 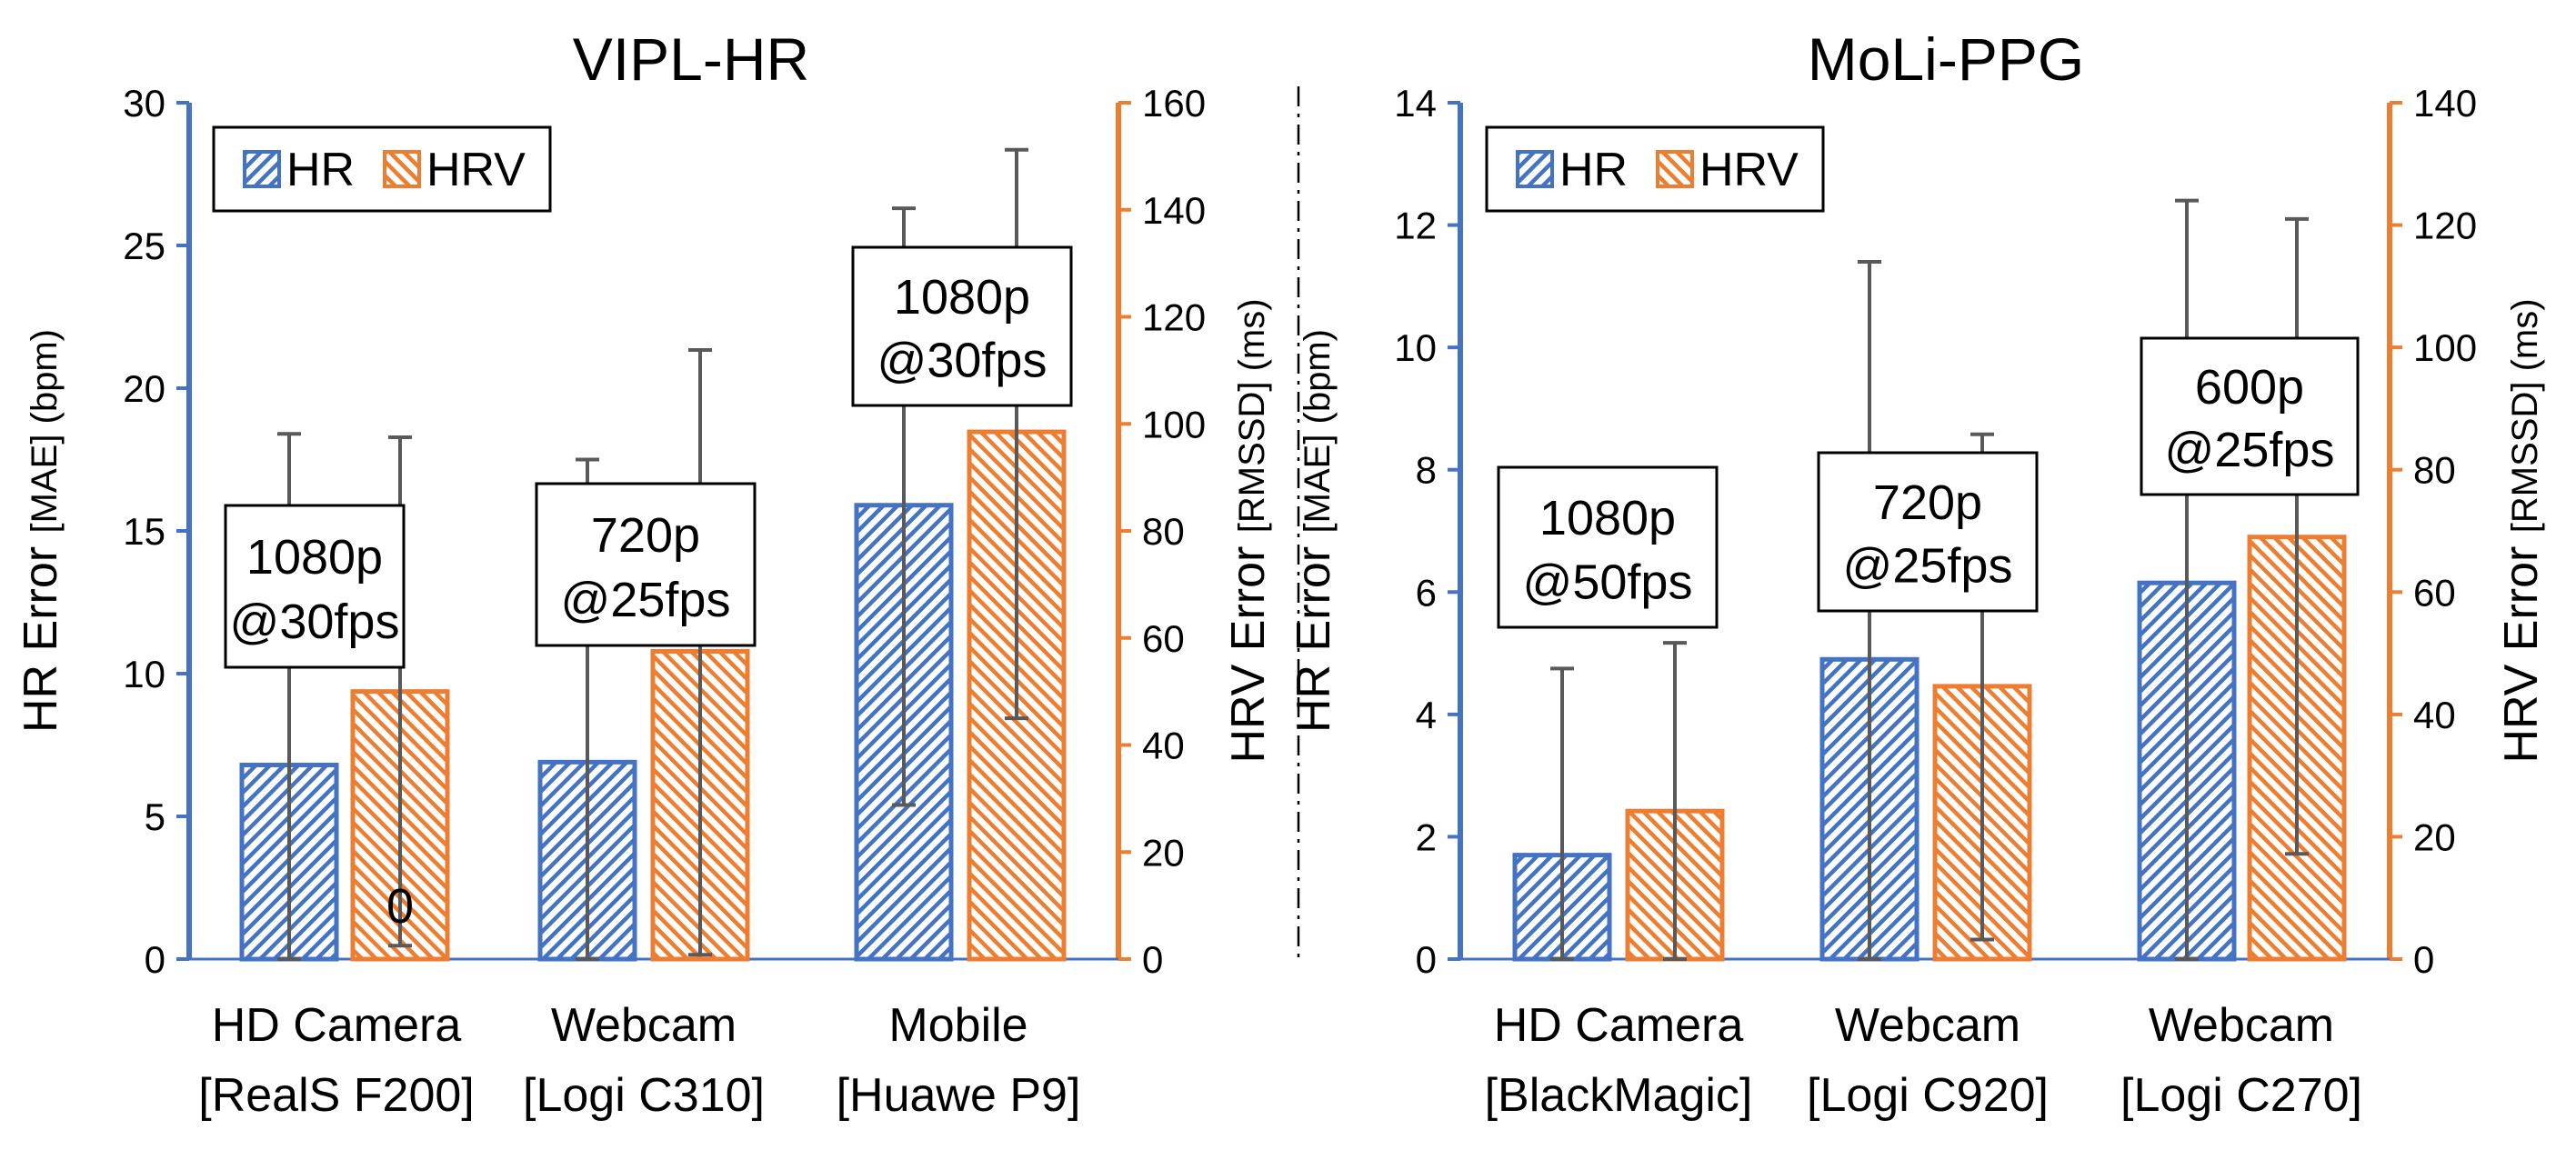 I want to click on category-sublabel: [Logi C270], so click(x=2241, y=1096).